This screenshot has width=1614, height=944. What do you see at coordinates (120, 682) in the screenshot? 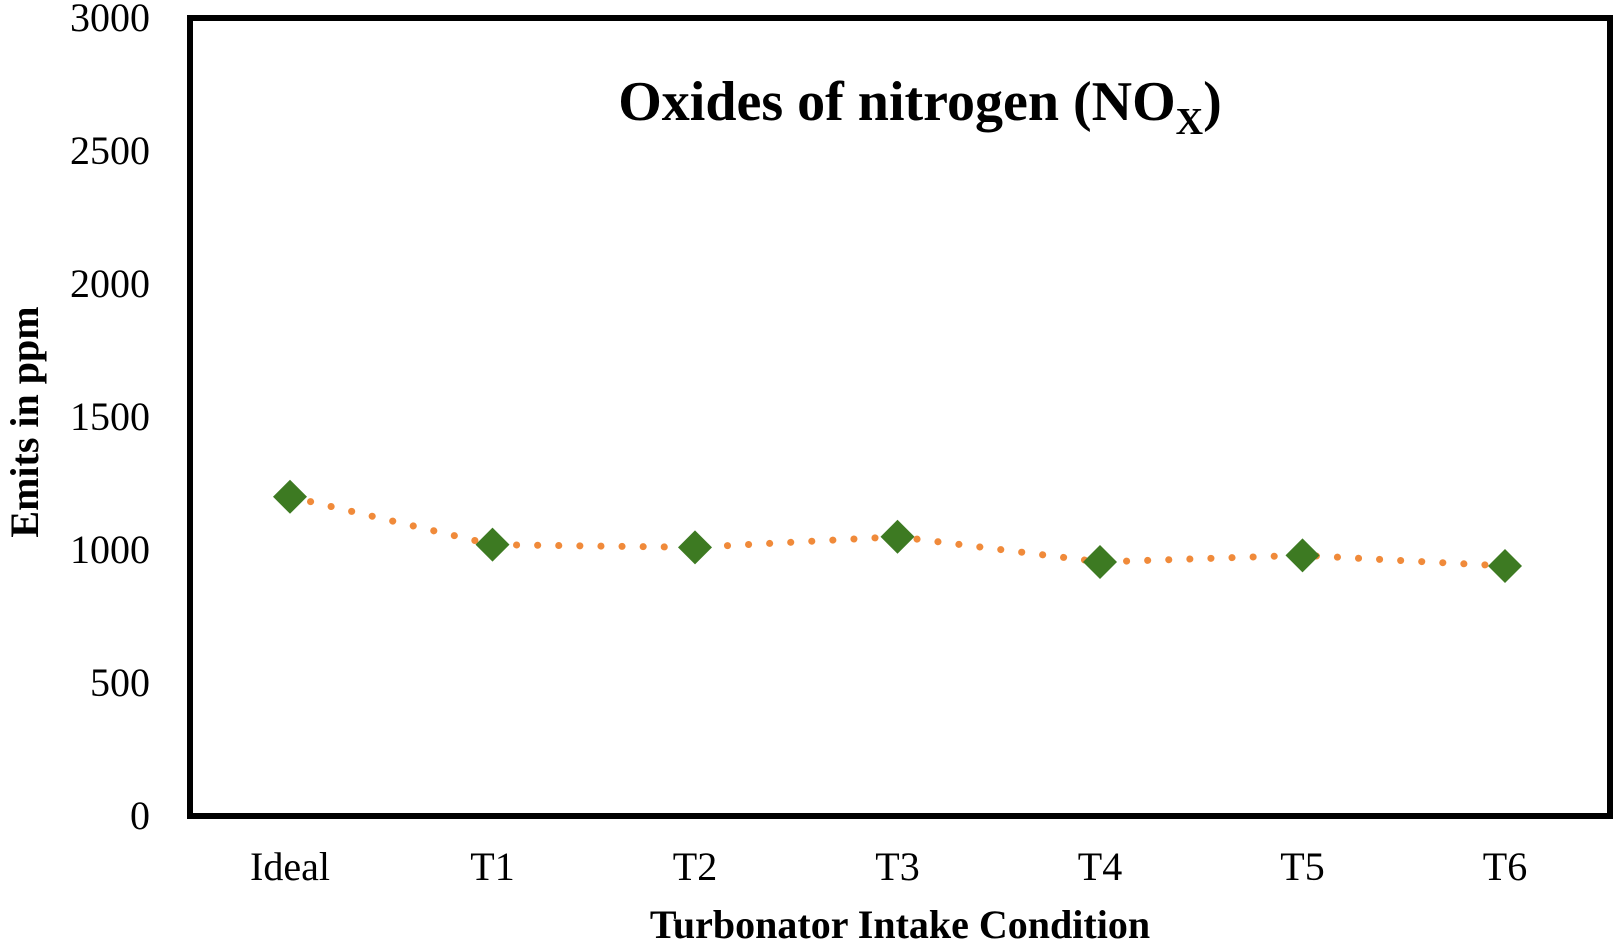
I see `y-tick-label: 500` at bounding box center [120, 682].